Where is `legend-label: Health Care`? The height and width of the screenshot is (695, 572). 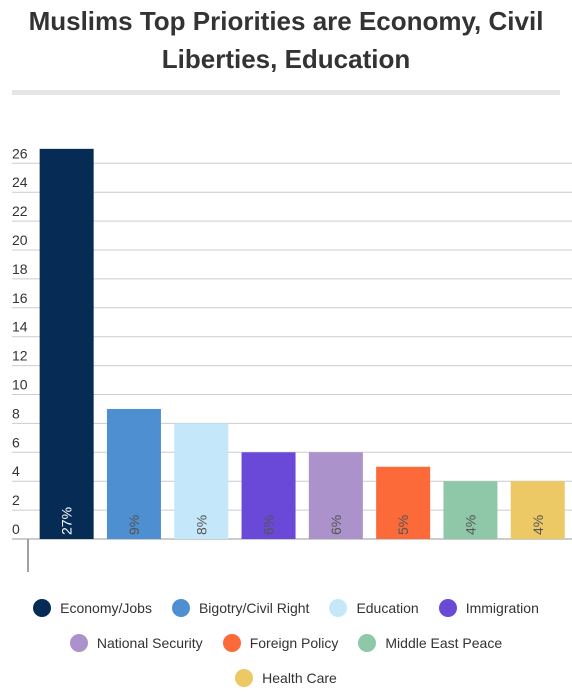 legend-label: Health Care is located at coordinates (299, 677).